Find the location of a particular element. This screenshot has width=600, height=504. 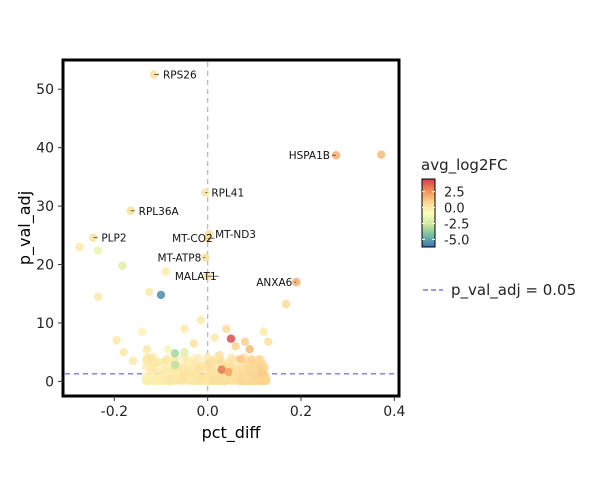

colorbar is located at coordinates (428, 213).